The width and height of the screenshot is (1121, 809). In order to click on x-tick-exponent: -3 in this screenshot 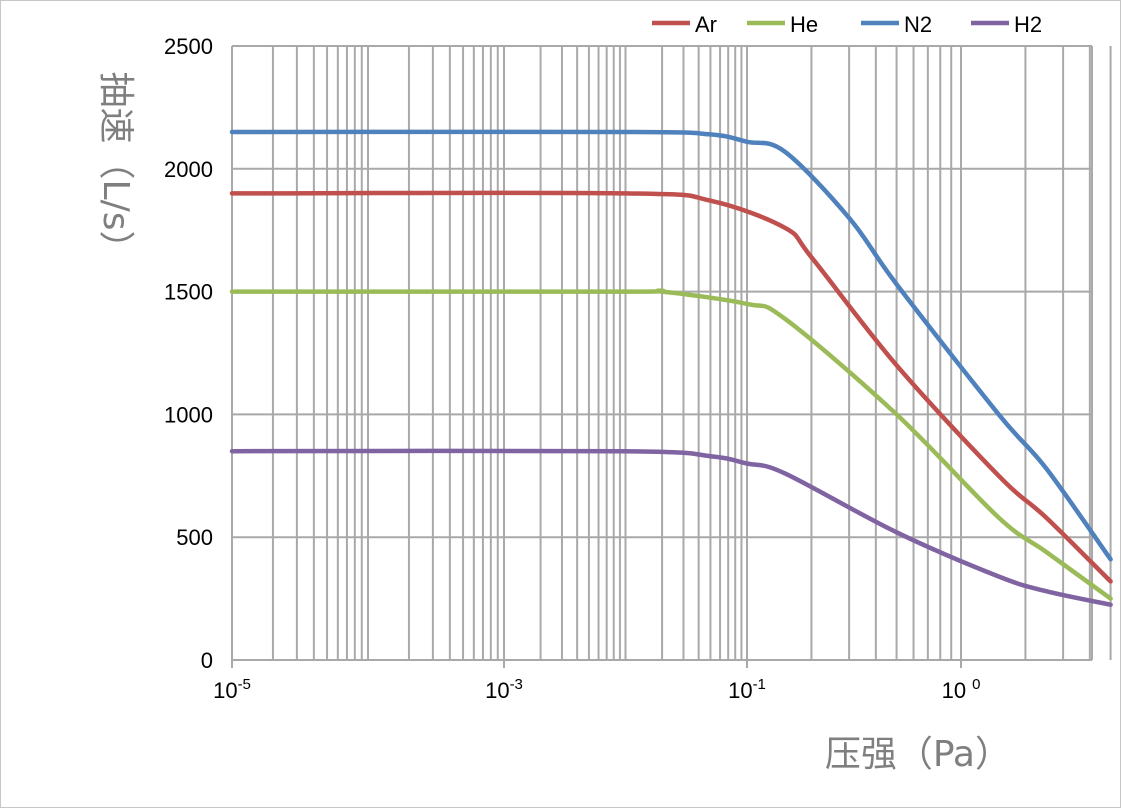, I will do `click(516, 684)`.